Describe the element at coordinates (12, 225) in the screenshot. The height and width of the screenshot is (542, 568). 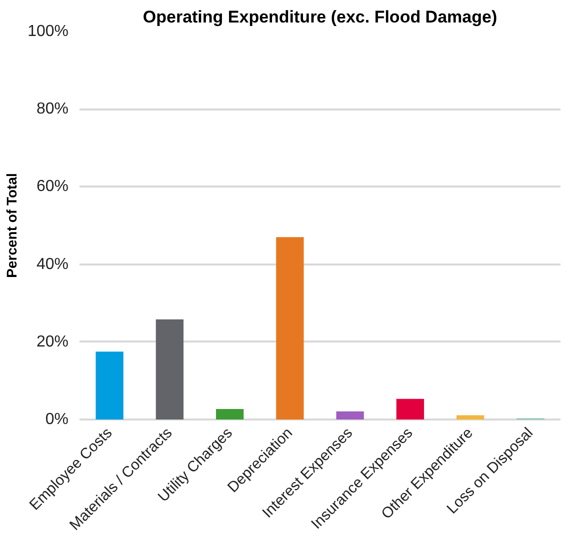
I see `y-axis-title: Percent of Total` at that location.